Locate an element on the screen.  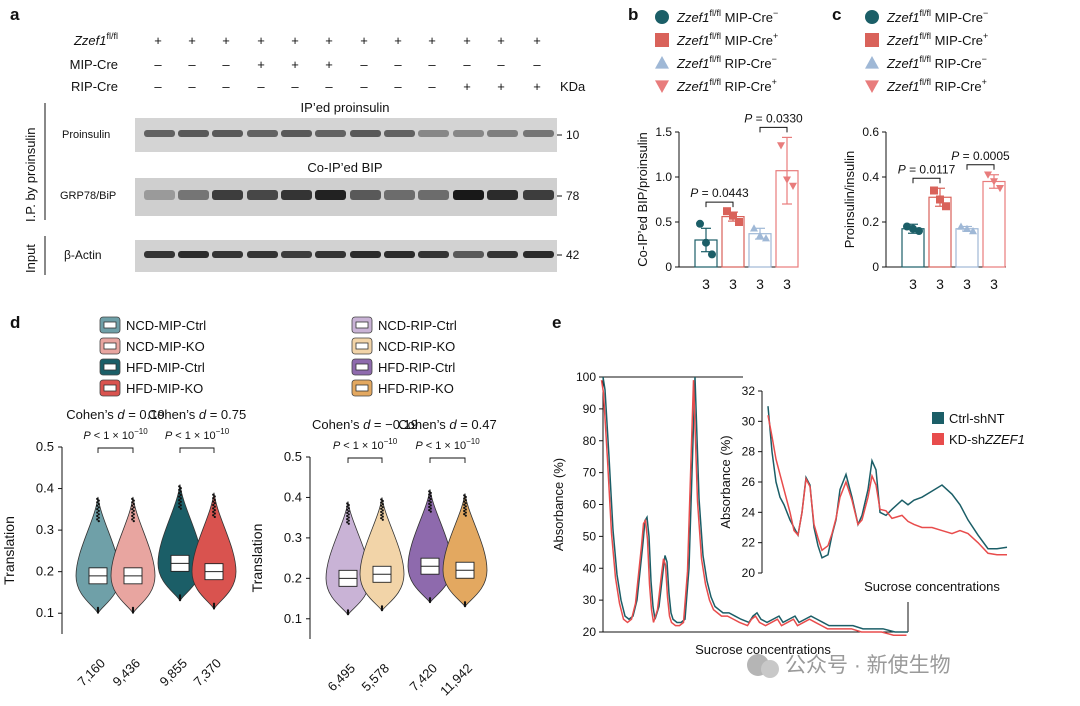
p-value-label: P = 0.0443 is located at coordinates (719, 193).